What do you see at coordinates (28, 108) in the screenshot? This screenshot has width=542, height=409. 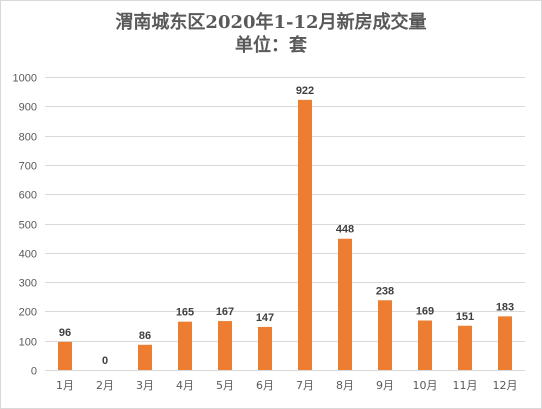 I see `y-tick-label: 900` at bounding box center [28, 108].